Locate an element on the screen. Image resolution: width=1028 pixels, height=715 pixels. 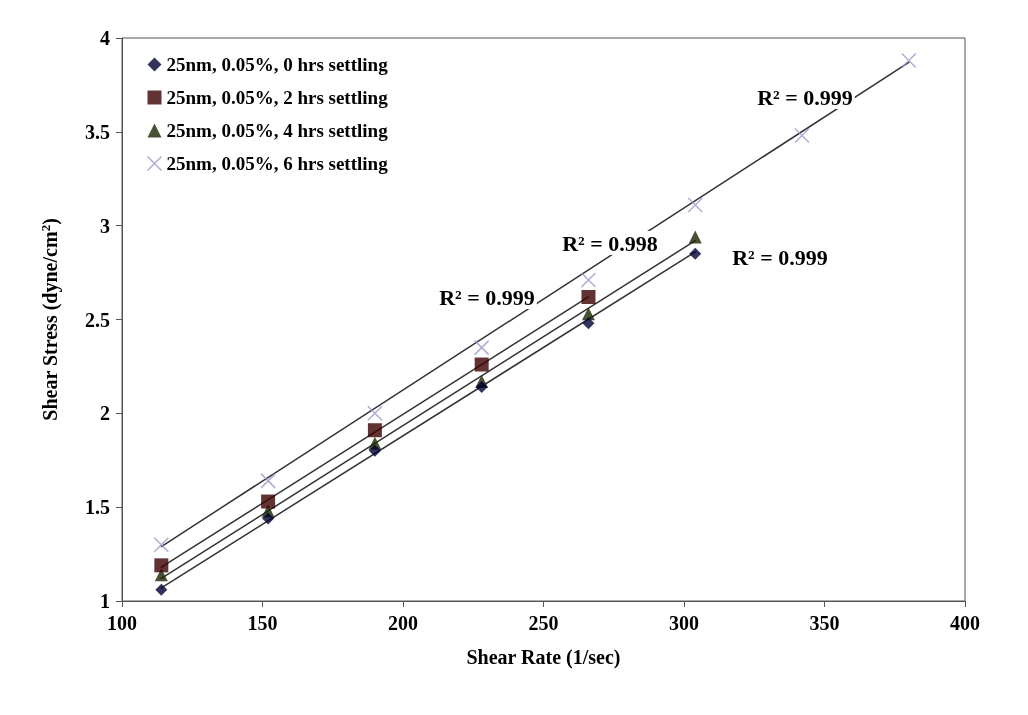
y-tick-label: 3.5 is located at coordinates (97, 131).